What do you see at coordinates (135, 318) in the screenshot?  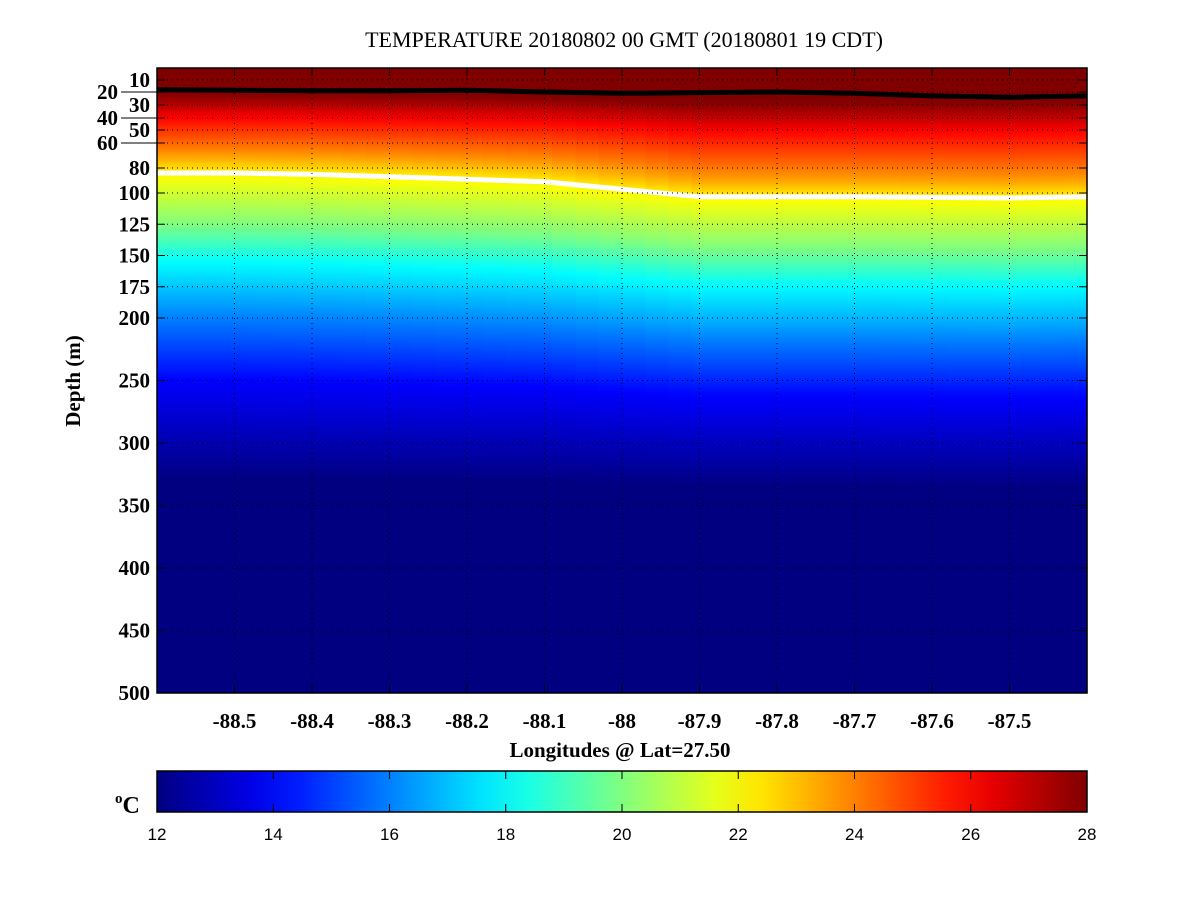 I see `y-tick-label: 200` at bounding box center [135, 318].